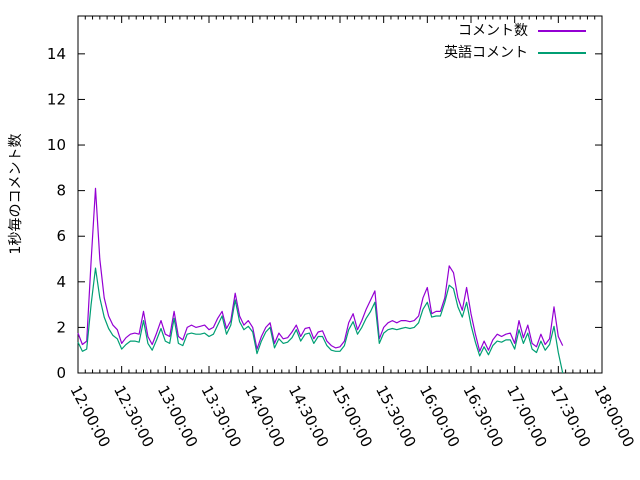  I want to click on y-tick-label: 8, so click(61, 191).